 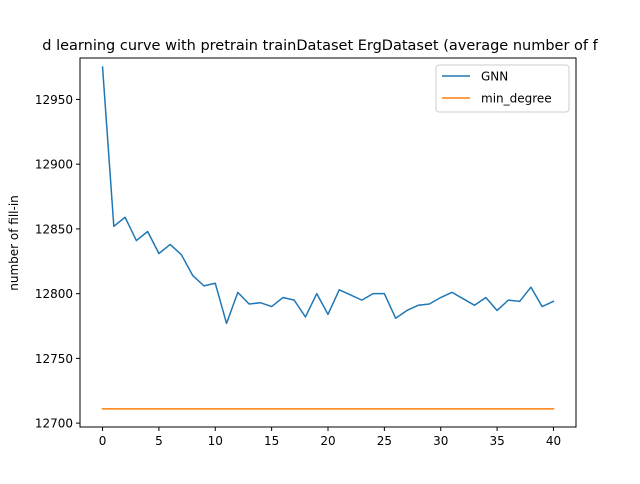 I want to click on y-tick-label: 12700, so click(x=54, y=424).